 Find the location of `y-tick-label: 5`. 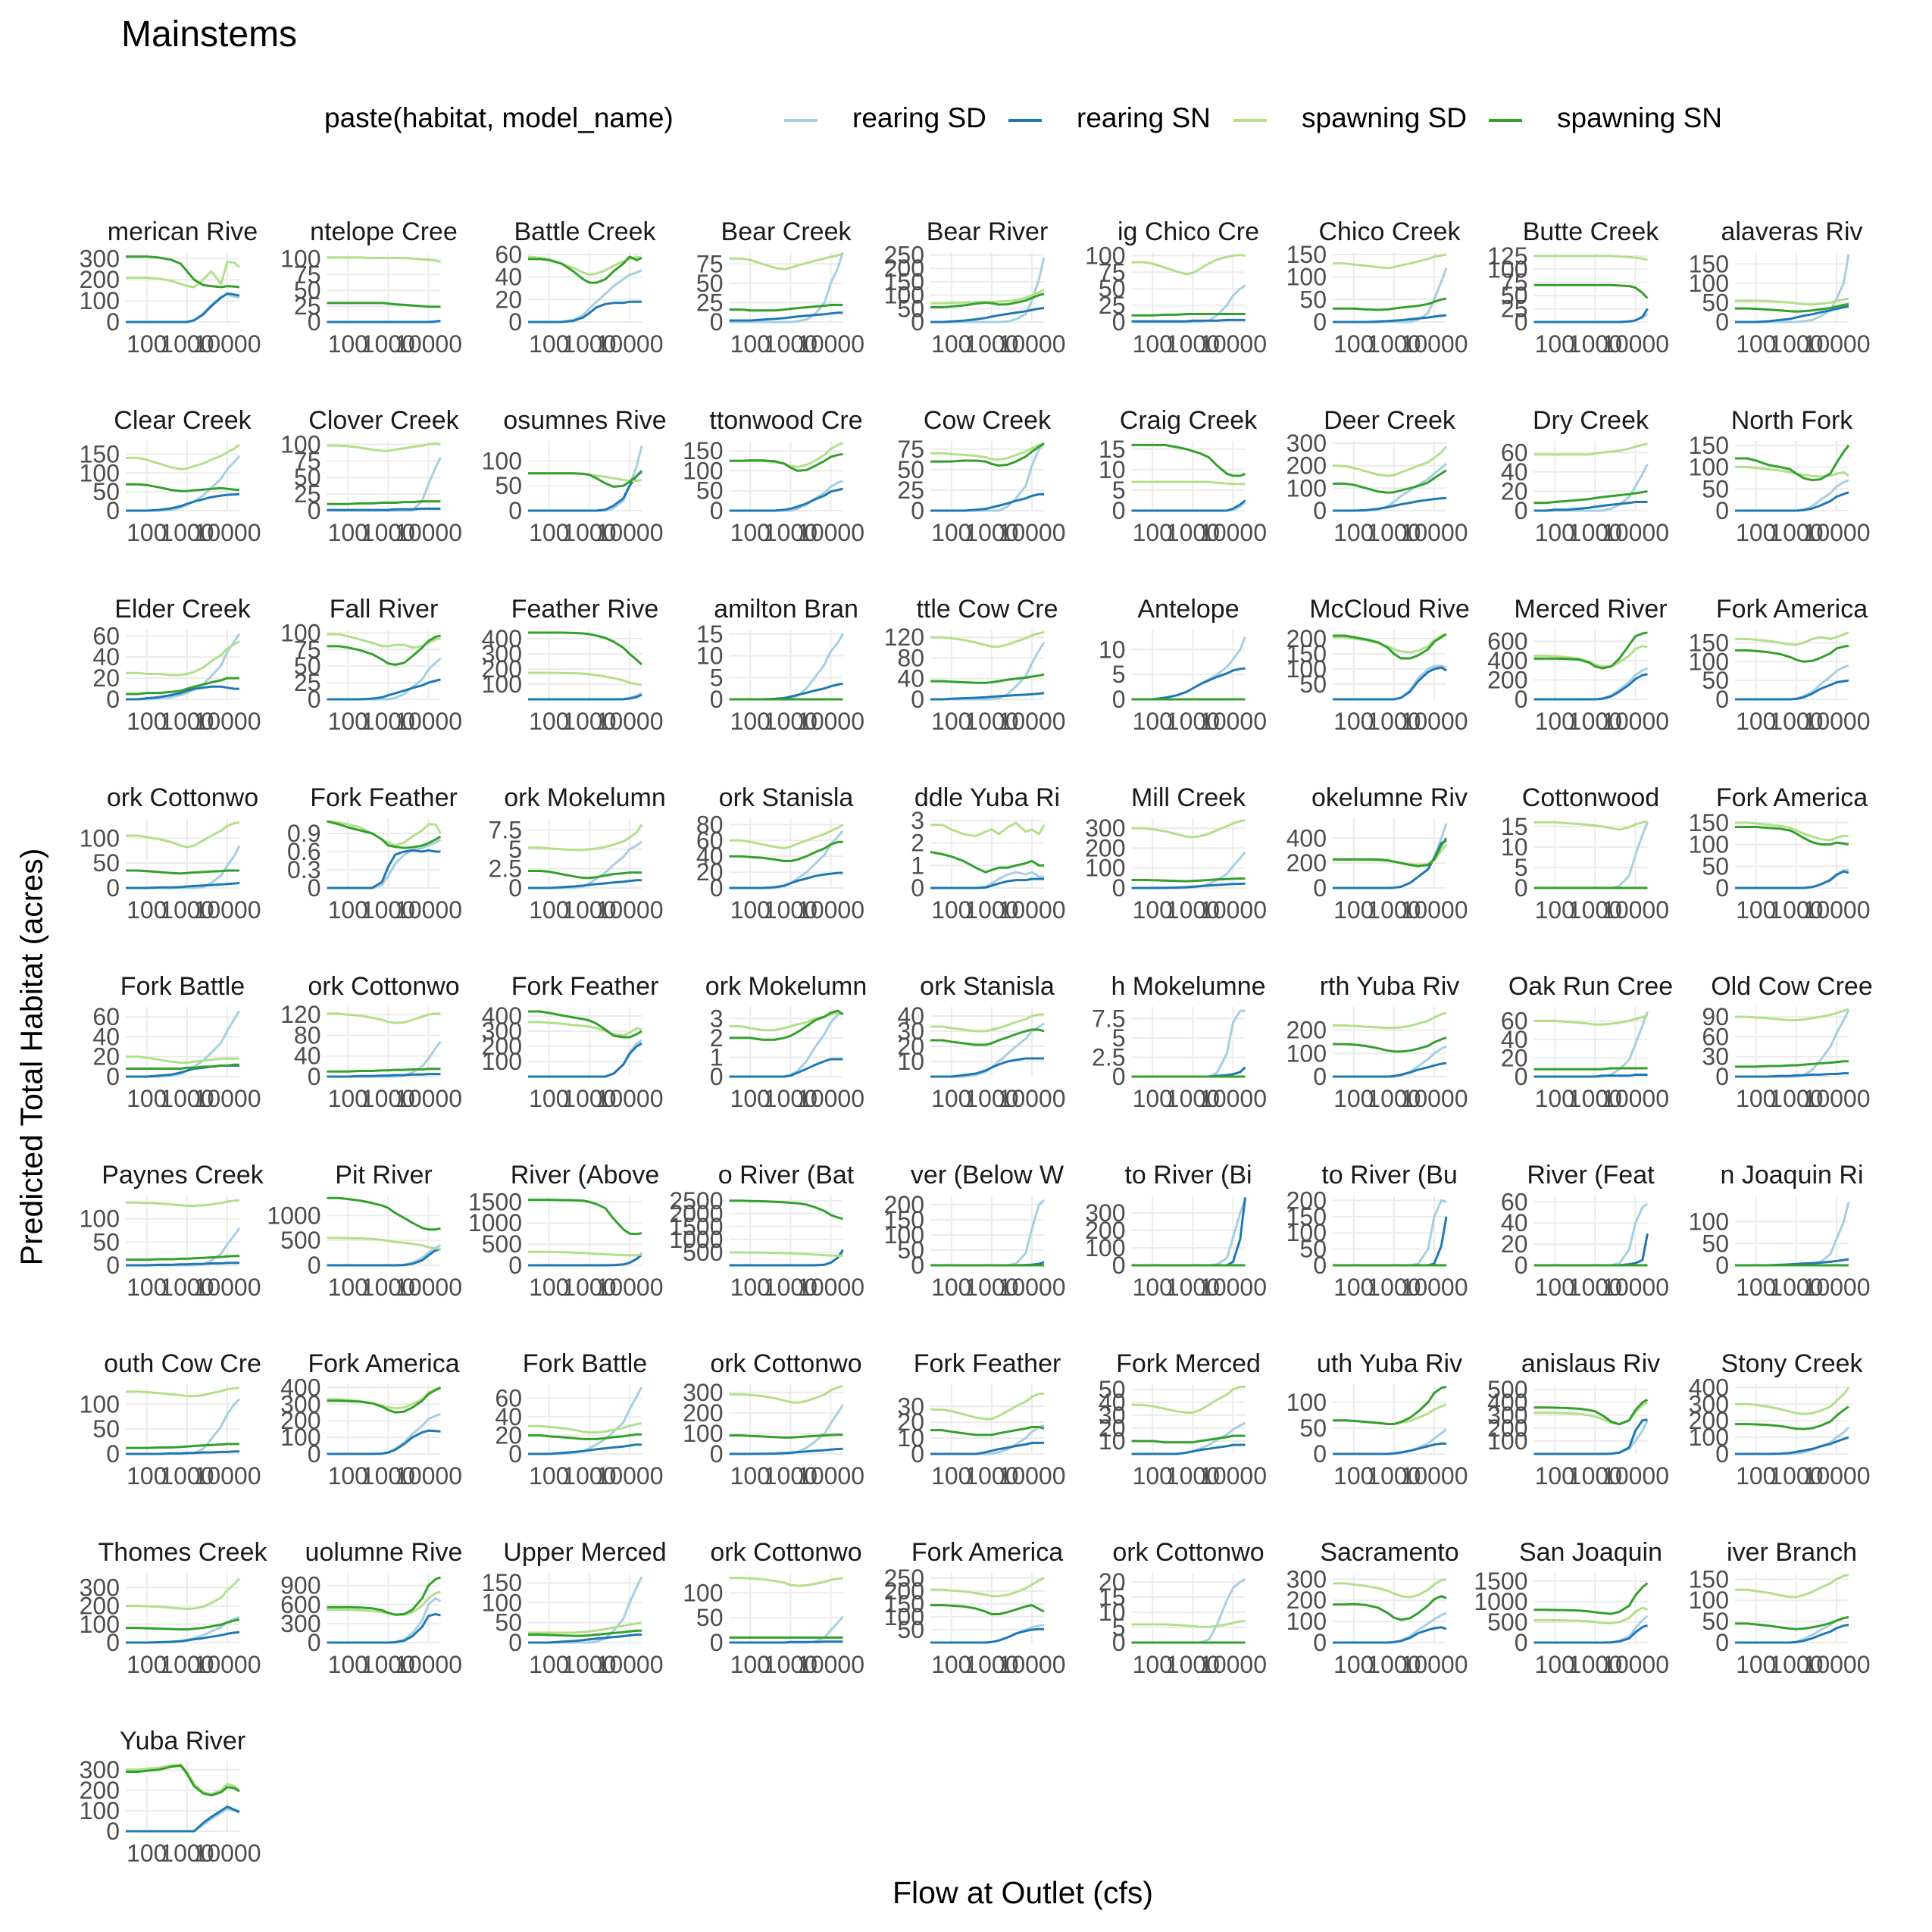

y-tick-label: 5 is located at coordinates (1119, 491).